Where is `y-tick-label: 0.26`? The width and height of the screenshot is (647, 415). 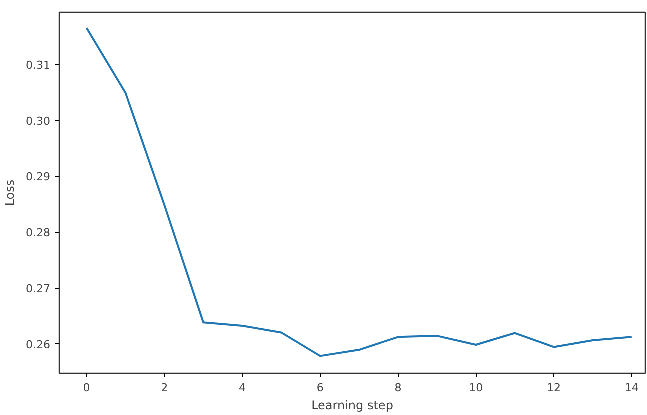 y-tick-label: 0.26 is located at coordinates (38, 345).